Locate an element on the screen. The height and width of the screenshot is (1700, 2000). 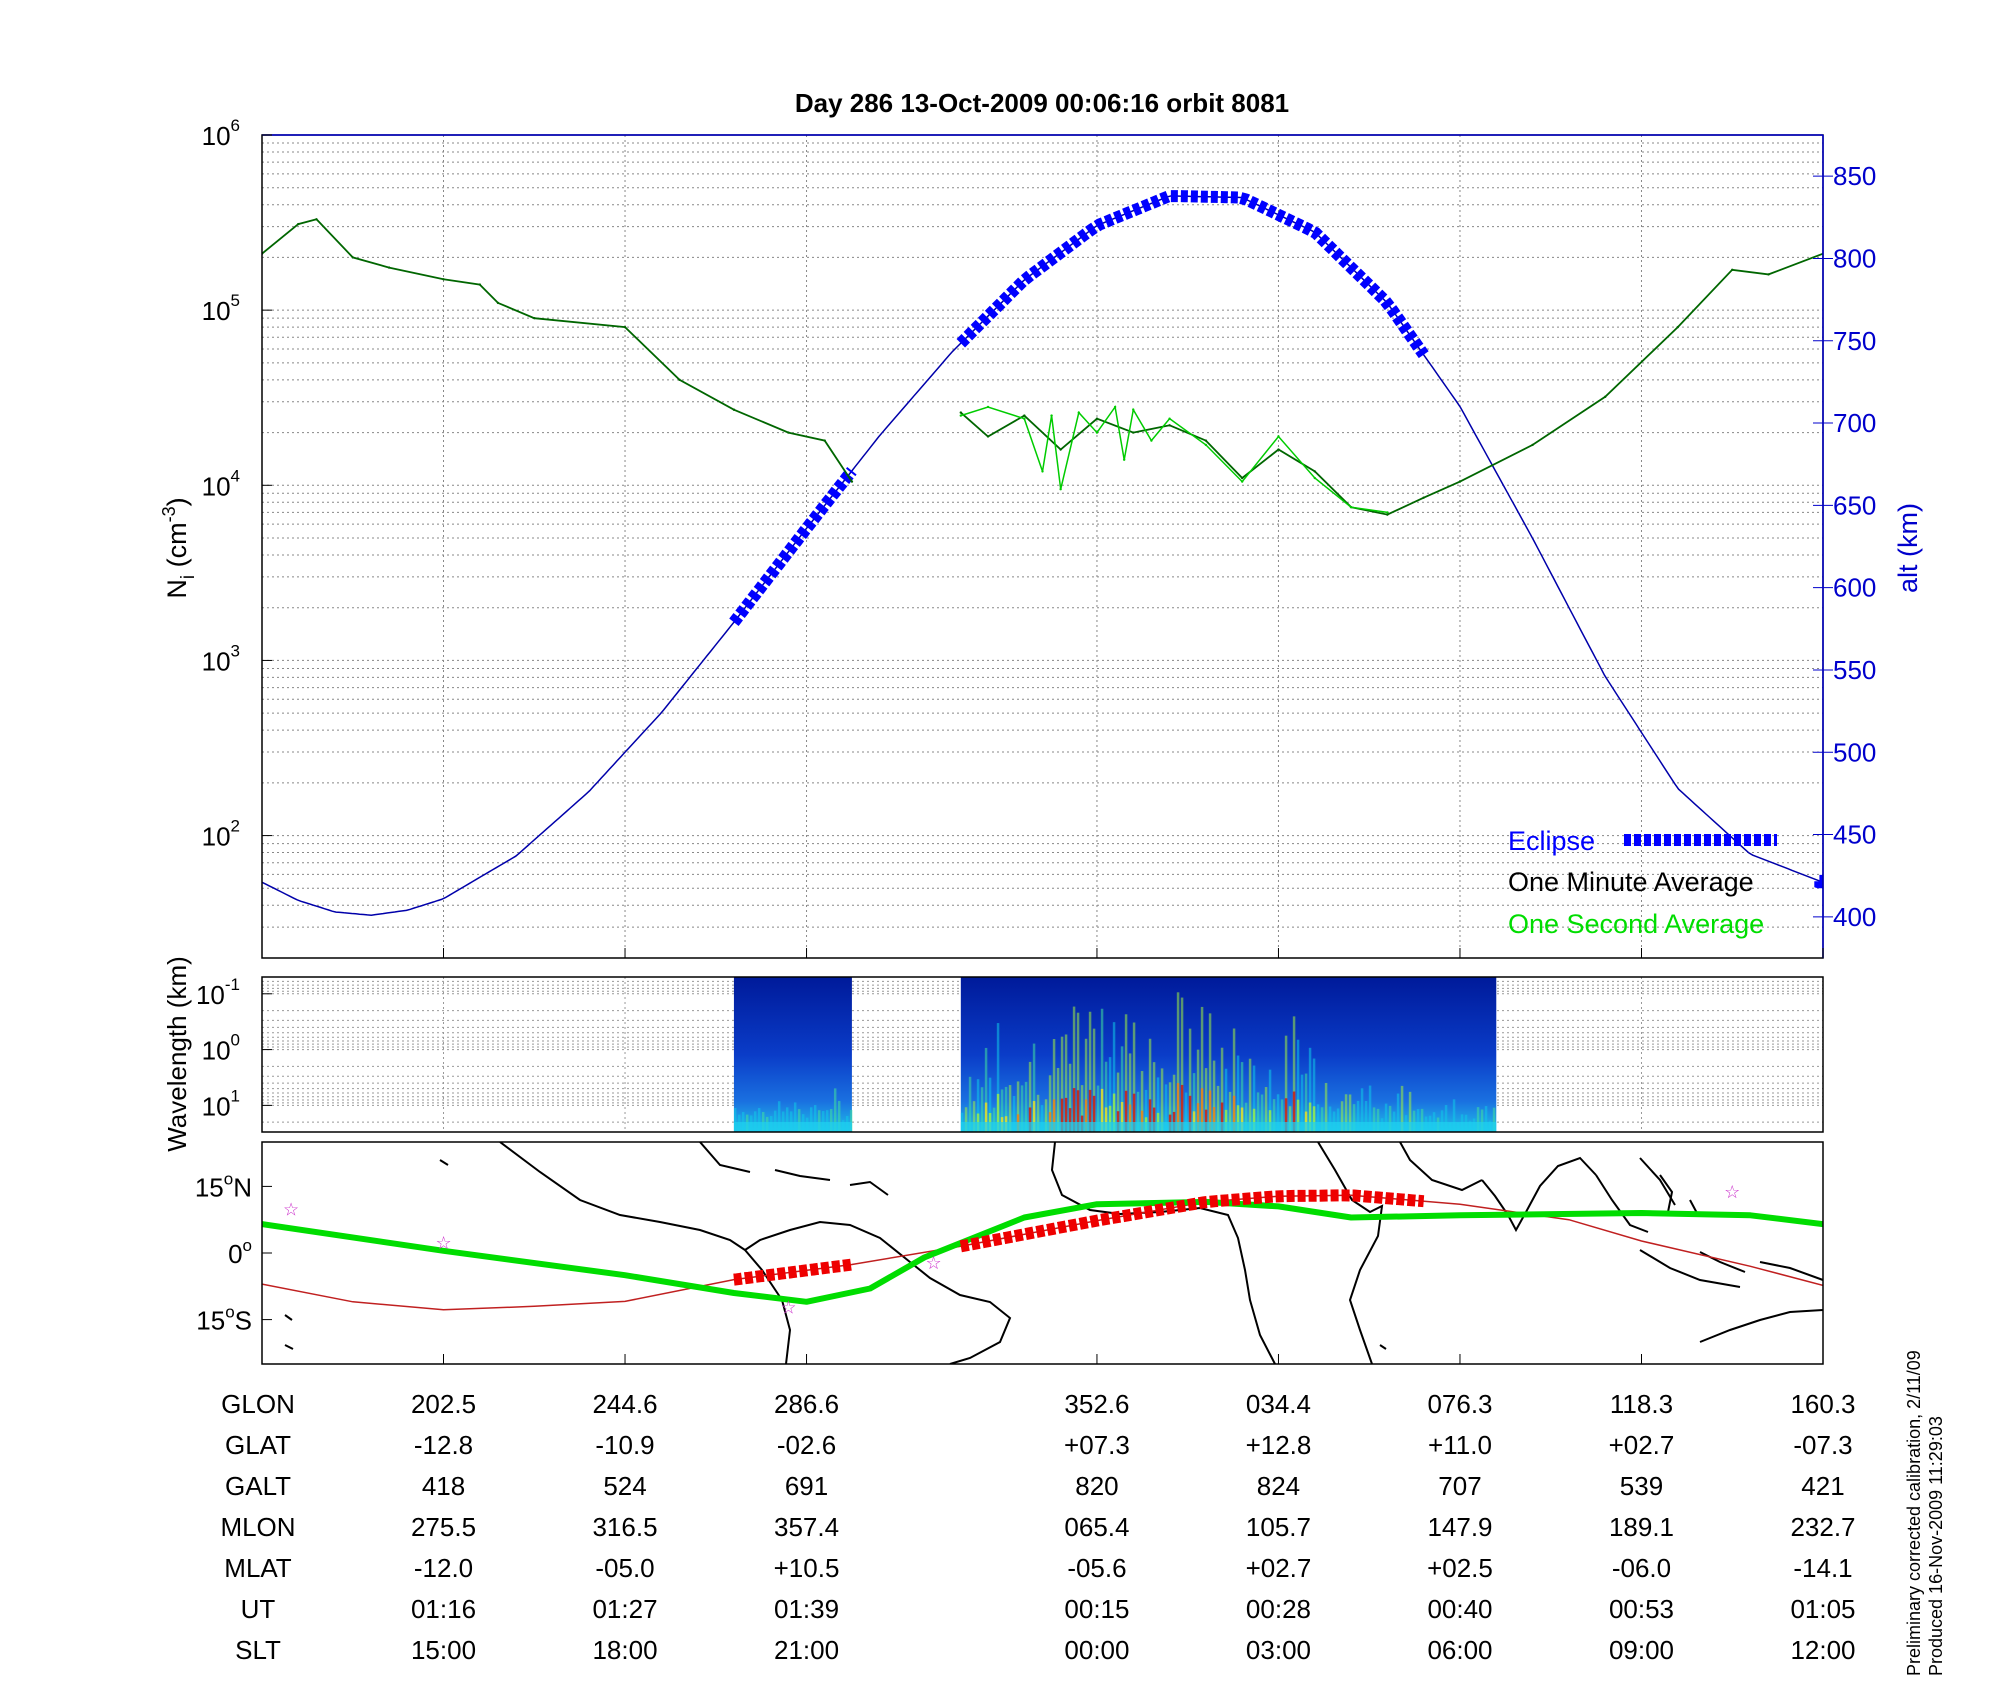
table-cell: +07.3 is located at coordinates (1097, 1445).